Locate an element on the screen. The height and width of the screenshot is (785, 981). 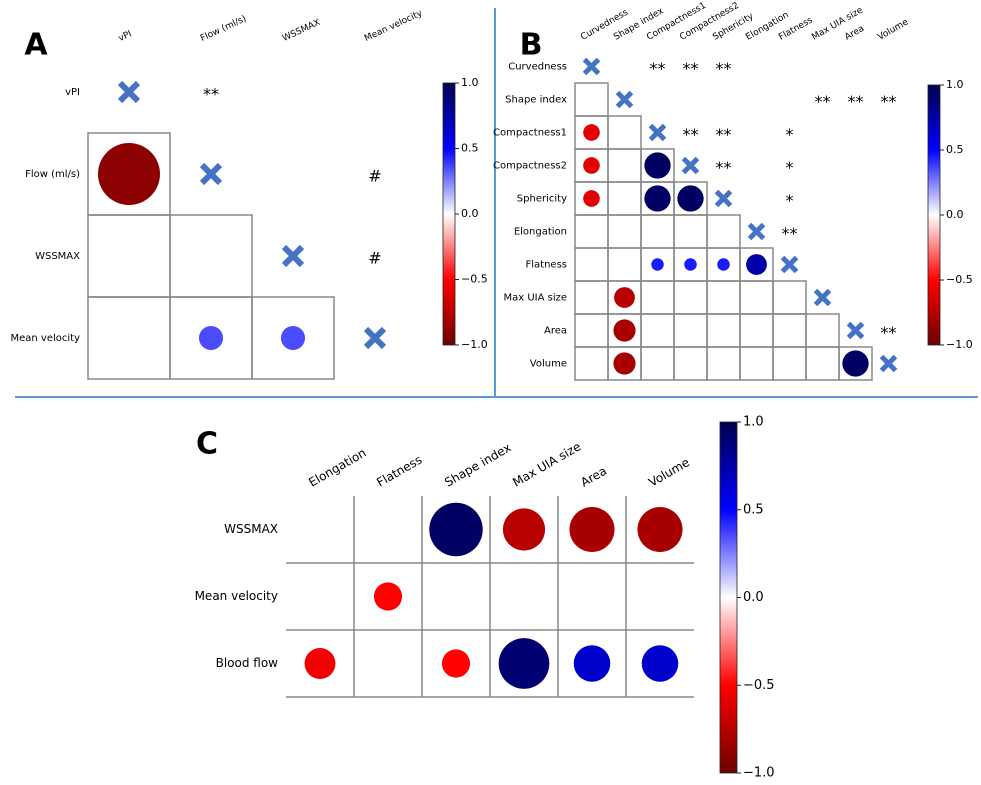
row-label: Shape index is located at coordinates (536, 100).